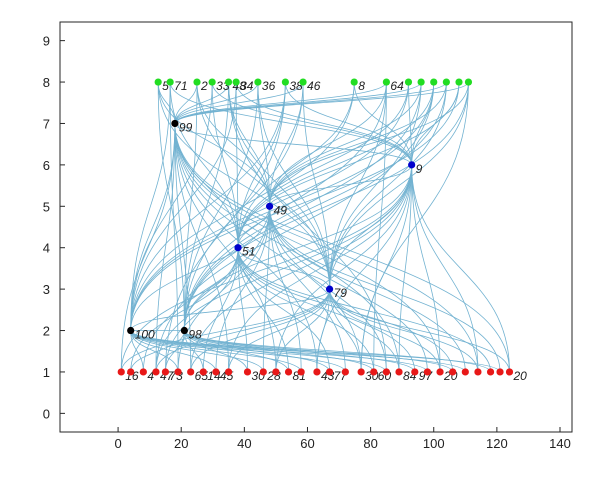 This screenshot has height=481, width=616. What do you see at coordinates (341, 293) in the screenshot?
I see `node-label: 79` at bounding box center [341, 293].